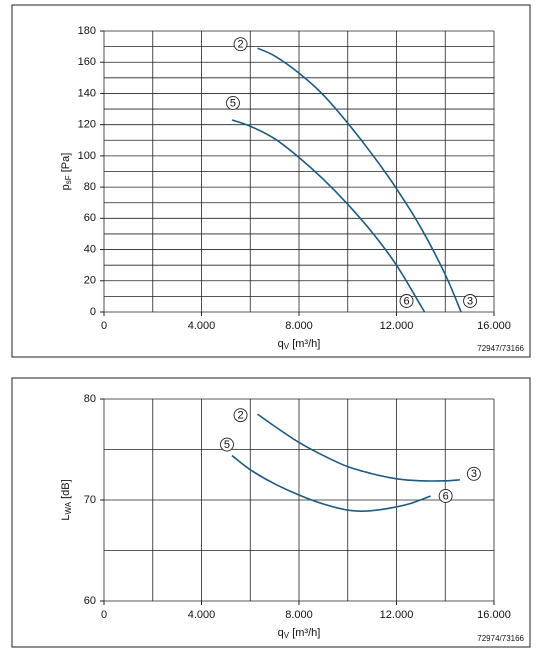  I want to click on axis-unit: [dB], so click(66, 490).